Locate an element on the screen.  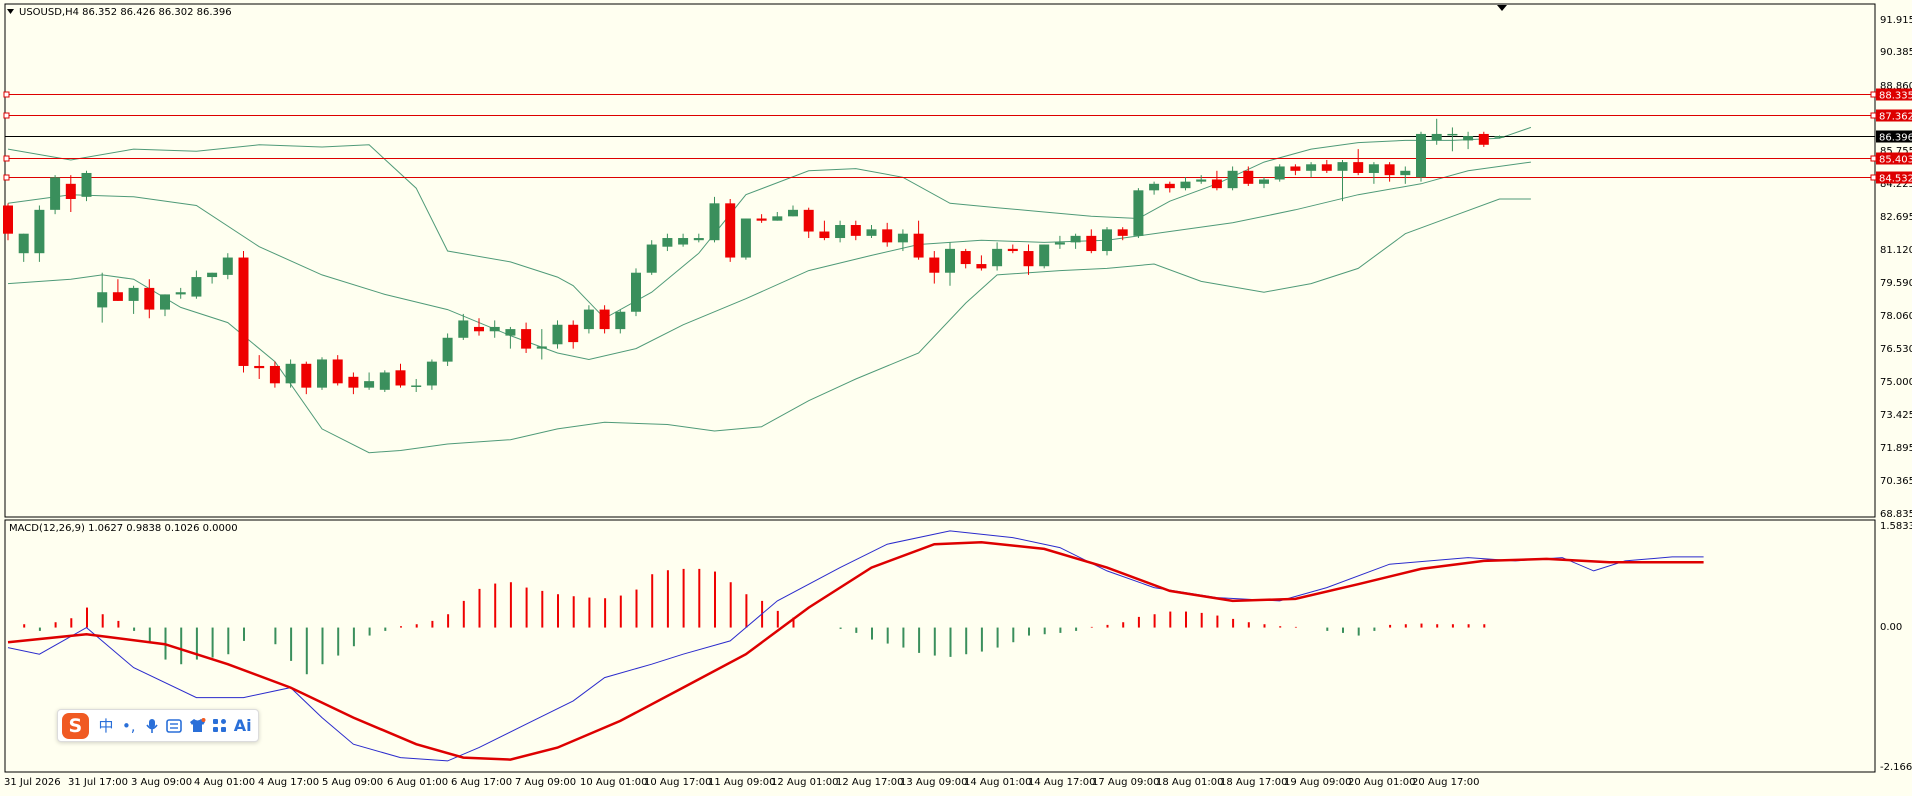
time-axis-label: 17 Aug 09:00 is located at coordinates (1125, 782).